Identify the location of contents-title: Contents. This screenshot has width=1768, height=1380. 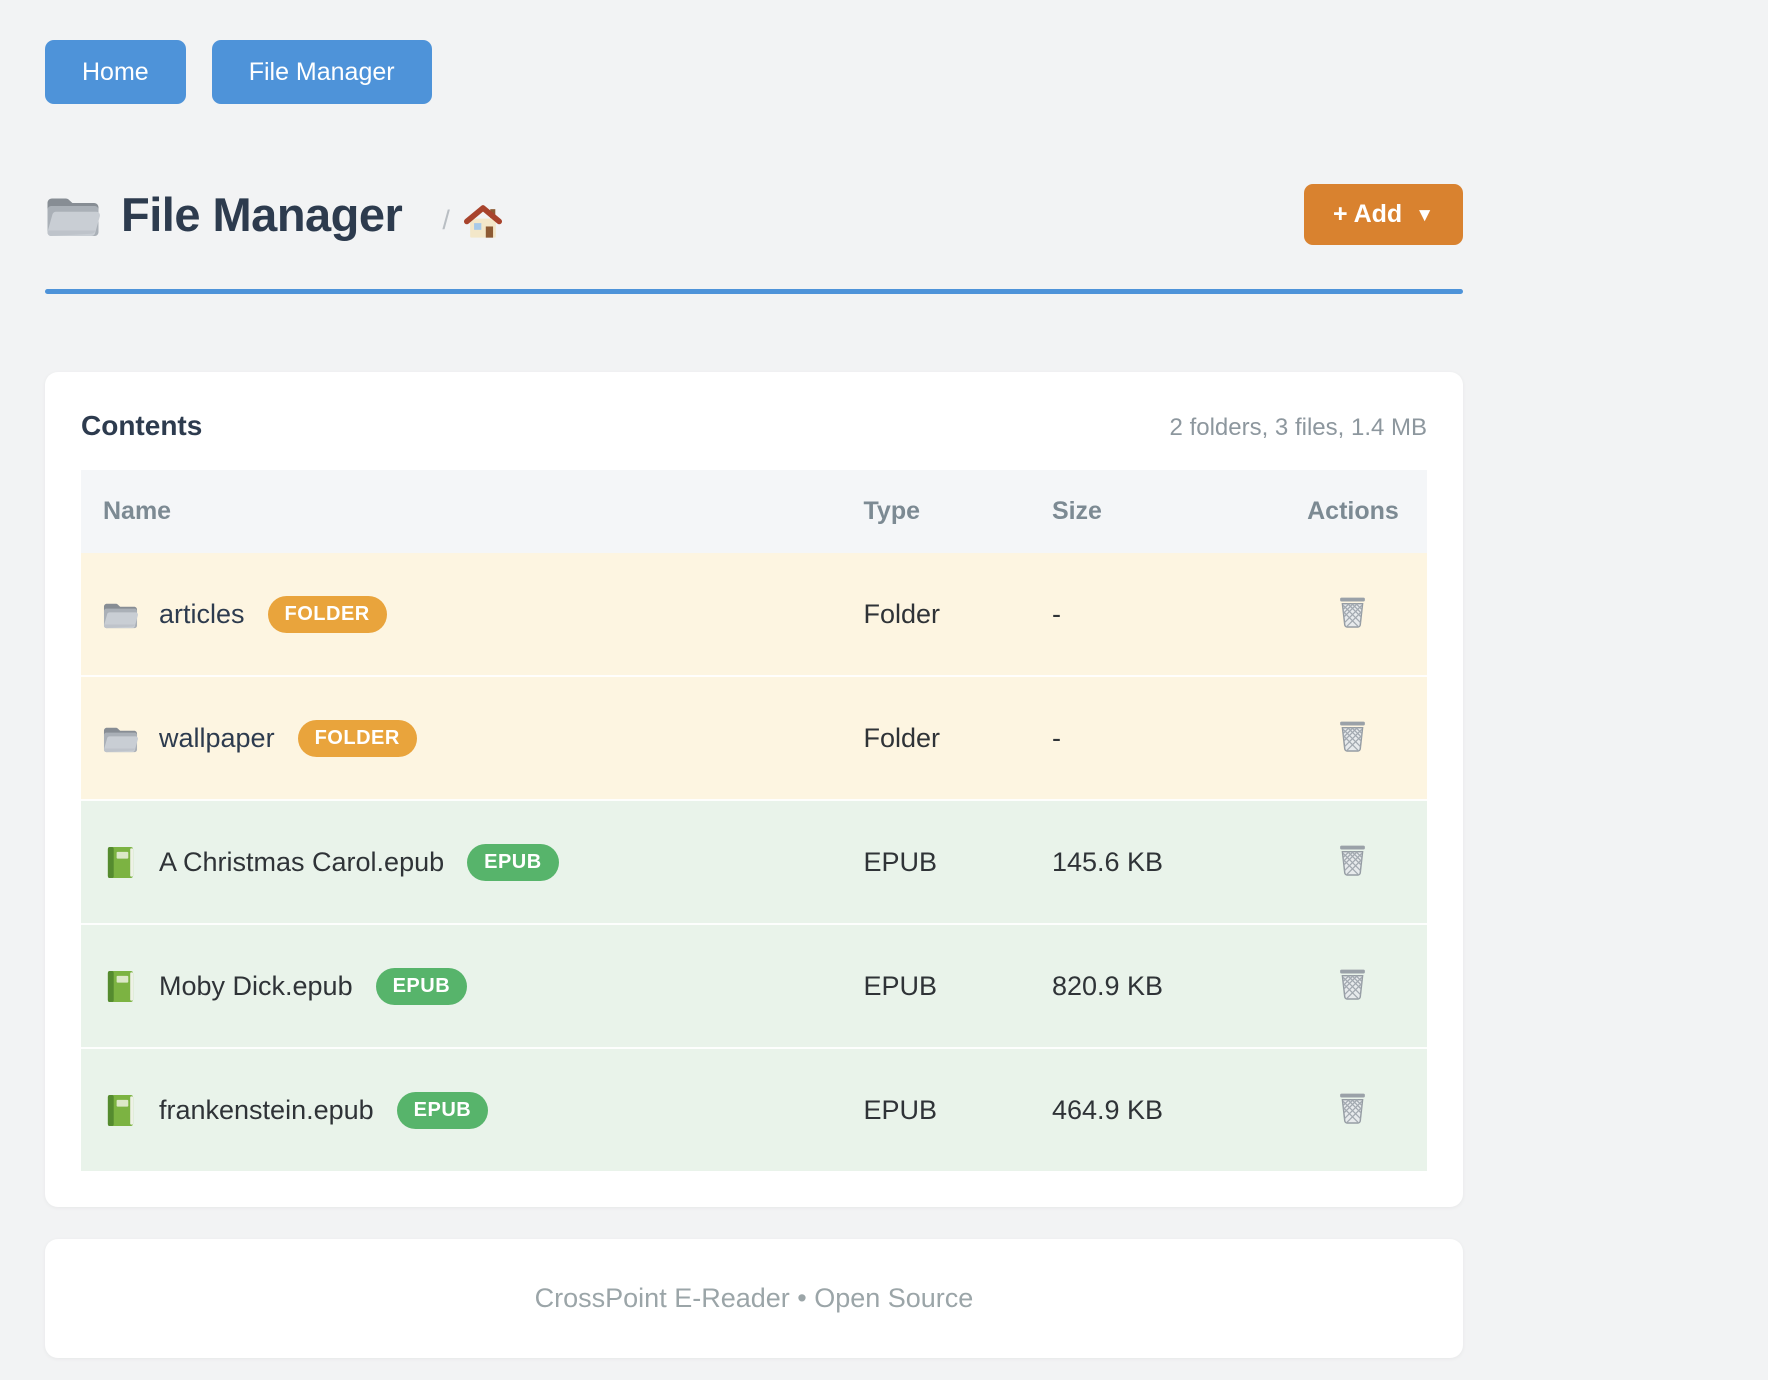
(142, 425).